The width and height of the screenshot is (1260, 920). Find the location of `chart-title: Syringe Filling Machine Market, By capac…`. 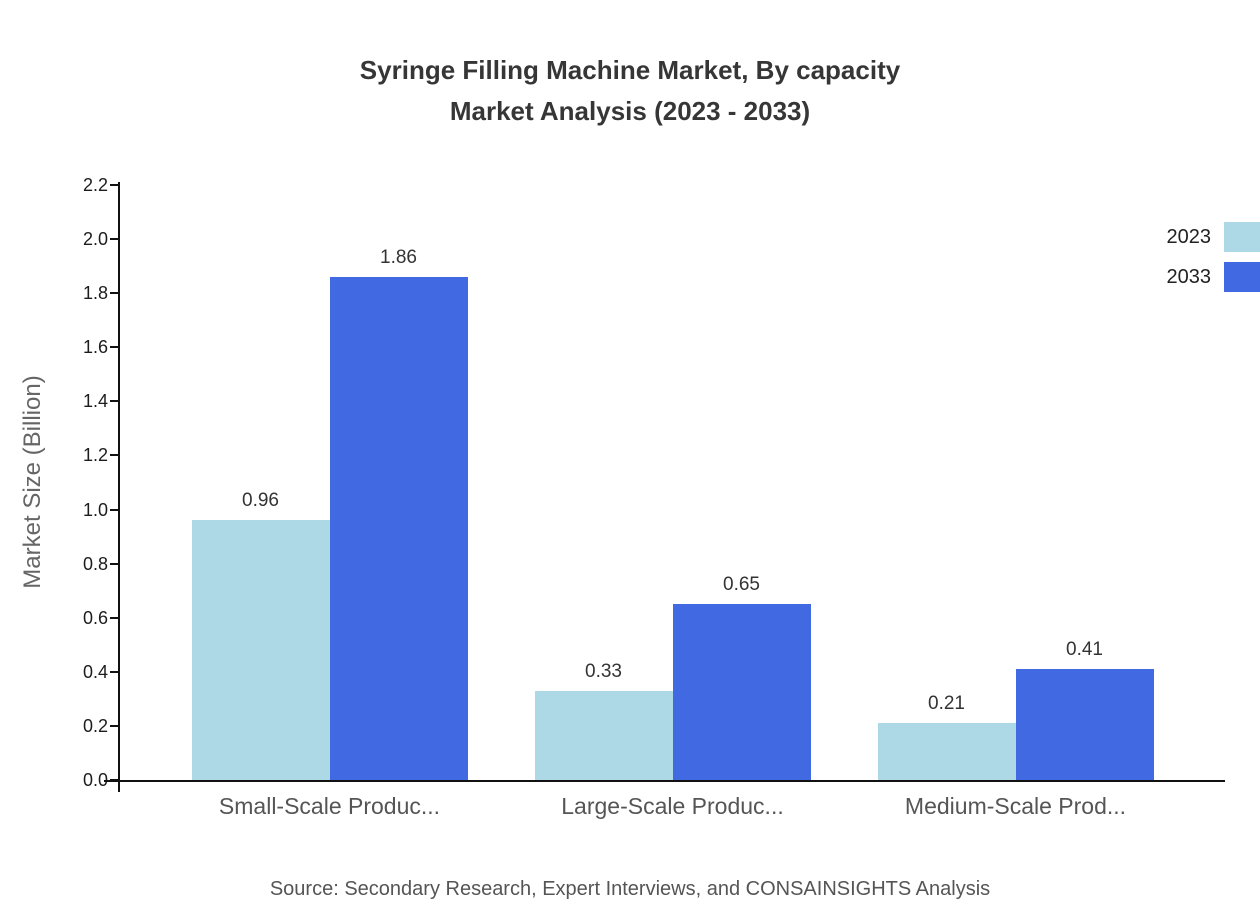

chart-title: Syringe Filling Machine Market, By capac… is located at coordinates (630, 91).